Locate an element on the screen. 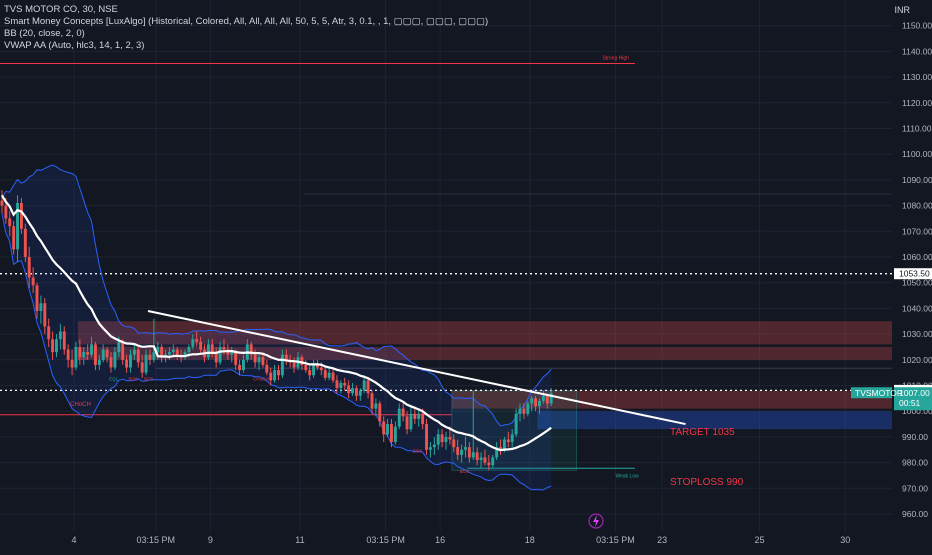 The height and width of the screenshot is (555, 932). demand-zone is located at coordinates (714, 420).